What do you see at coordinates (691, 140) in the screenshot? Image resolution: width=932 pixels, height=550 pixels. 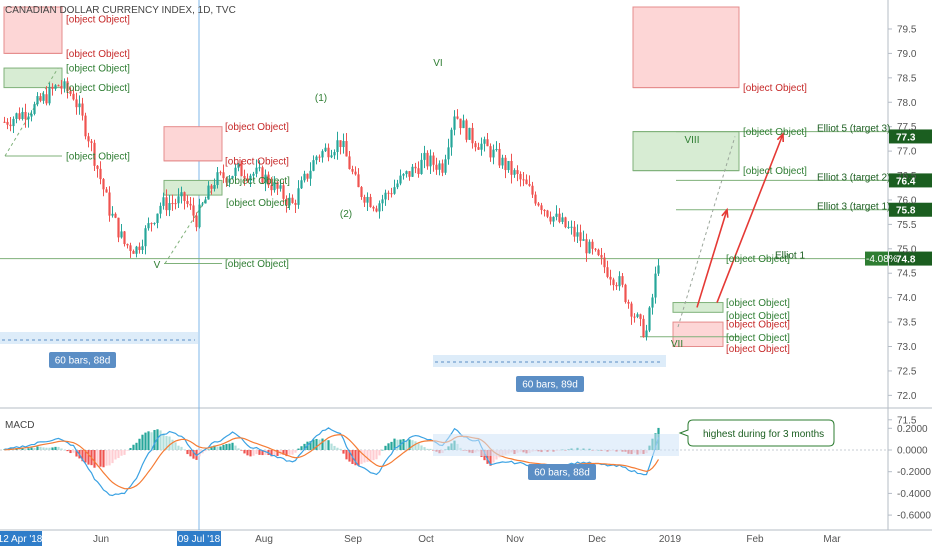 I see `wave-label: VIII` at bounding box center [691, 140].